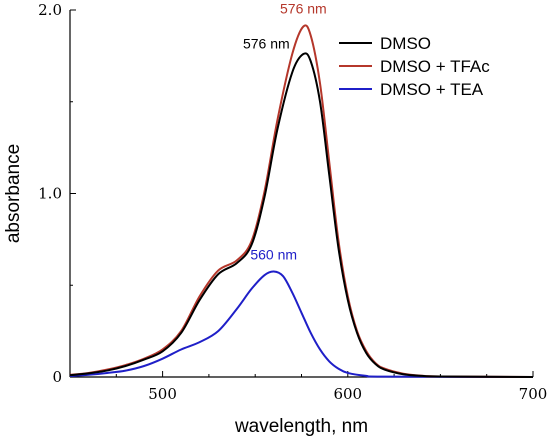 The height and width of the screenshot is (442, 550). Describe the element at coordinates (50, 10) in the screenshot. I see `y-tick-label: 2.0` at that location.